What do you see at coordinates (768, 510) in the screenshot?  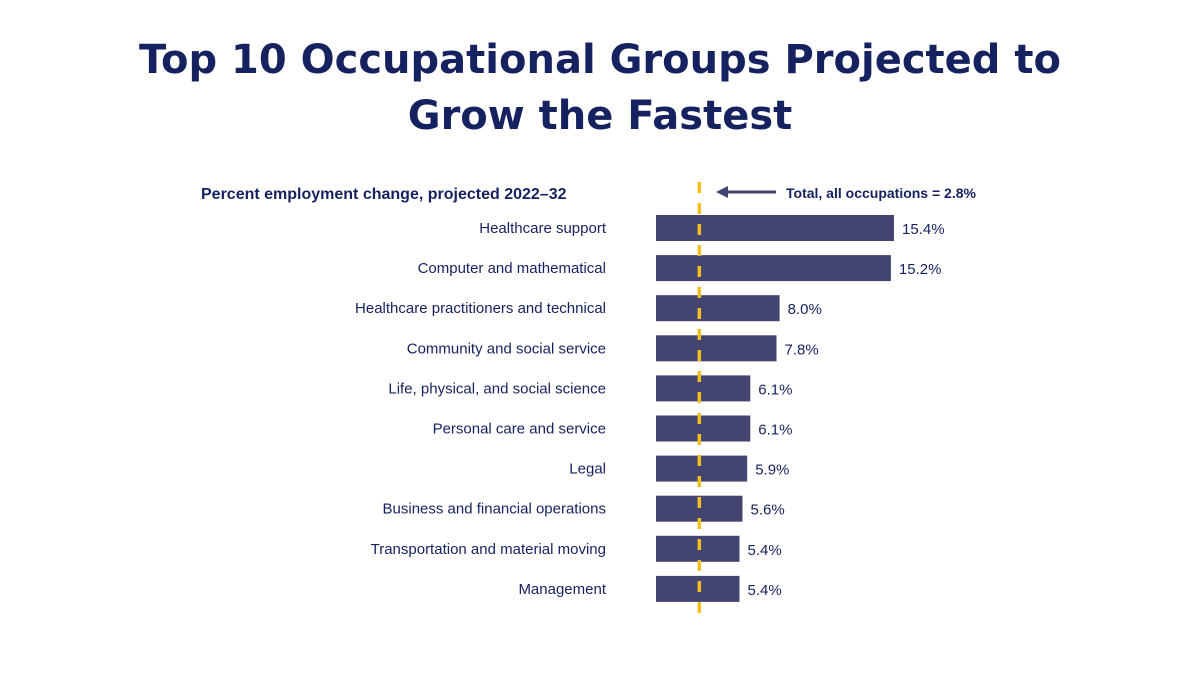 I see `data-label: 5.6%` at bounding box center [768, 510].